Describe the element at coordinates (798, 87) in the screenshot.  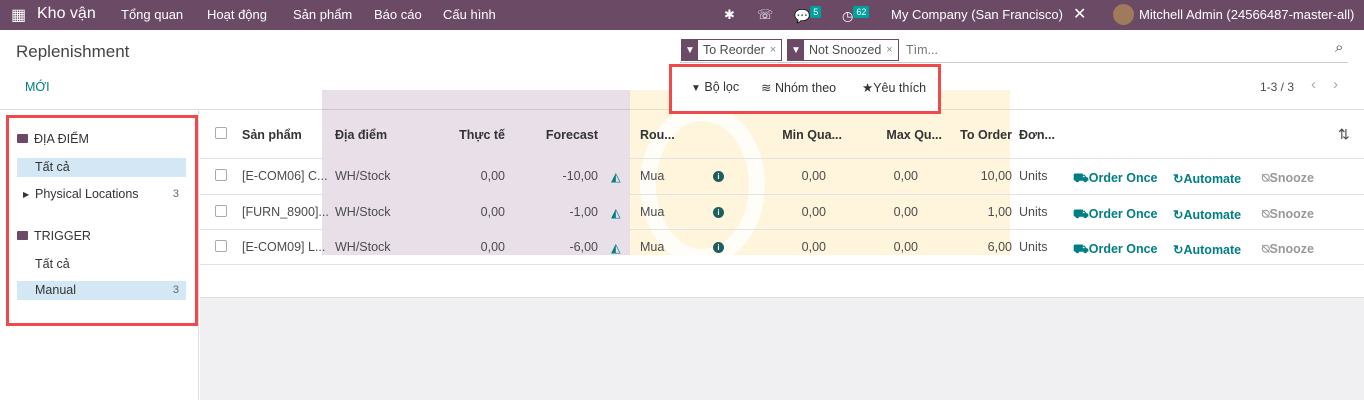
I see `group-by-button: ≋ Nhóm theo` at that location.